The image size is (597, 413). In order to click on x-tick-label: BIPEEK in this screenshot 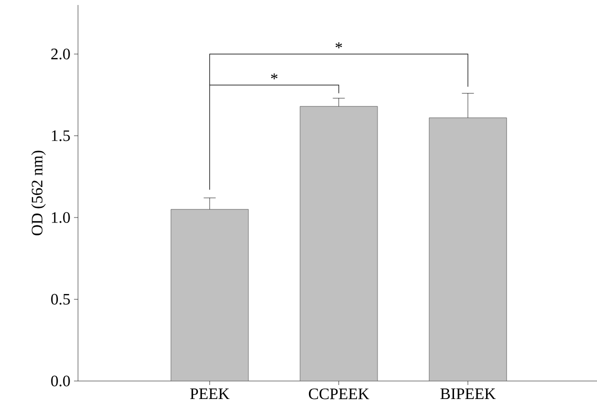, I will do `click(468, 394)`.